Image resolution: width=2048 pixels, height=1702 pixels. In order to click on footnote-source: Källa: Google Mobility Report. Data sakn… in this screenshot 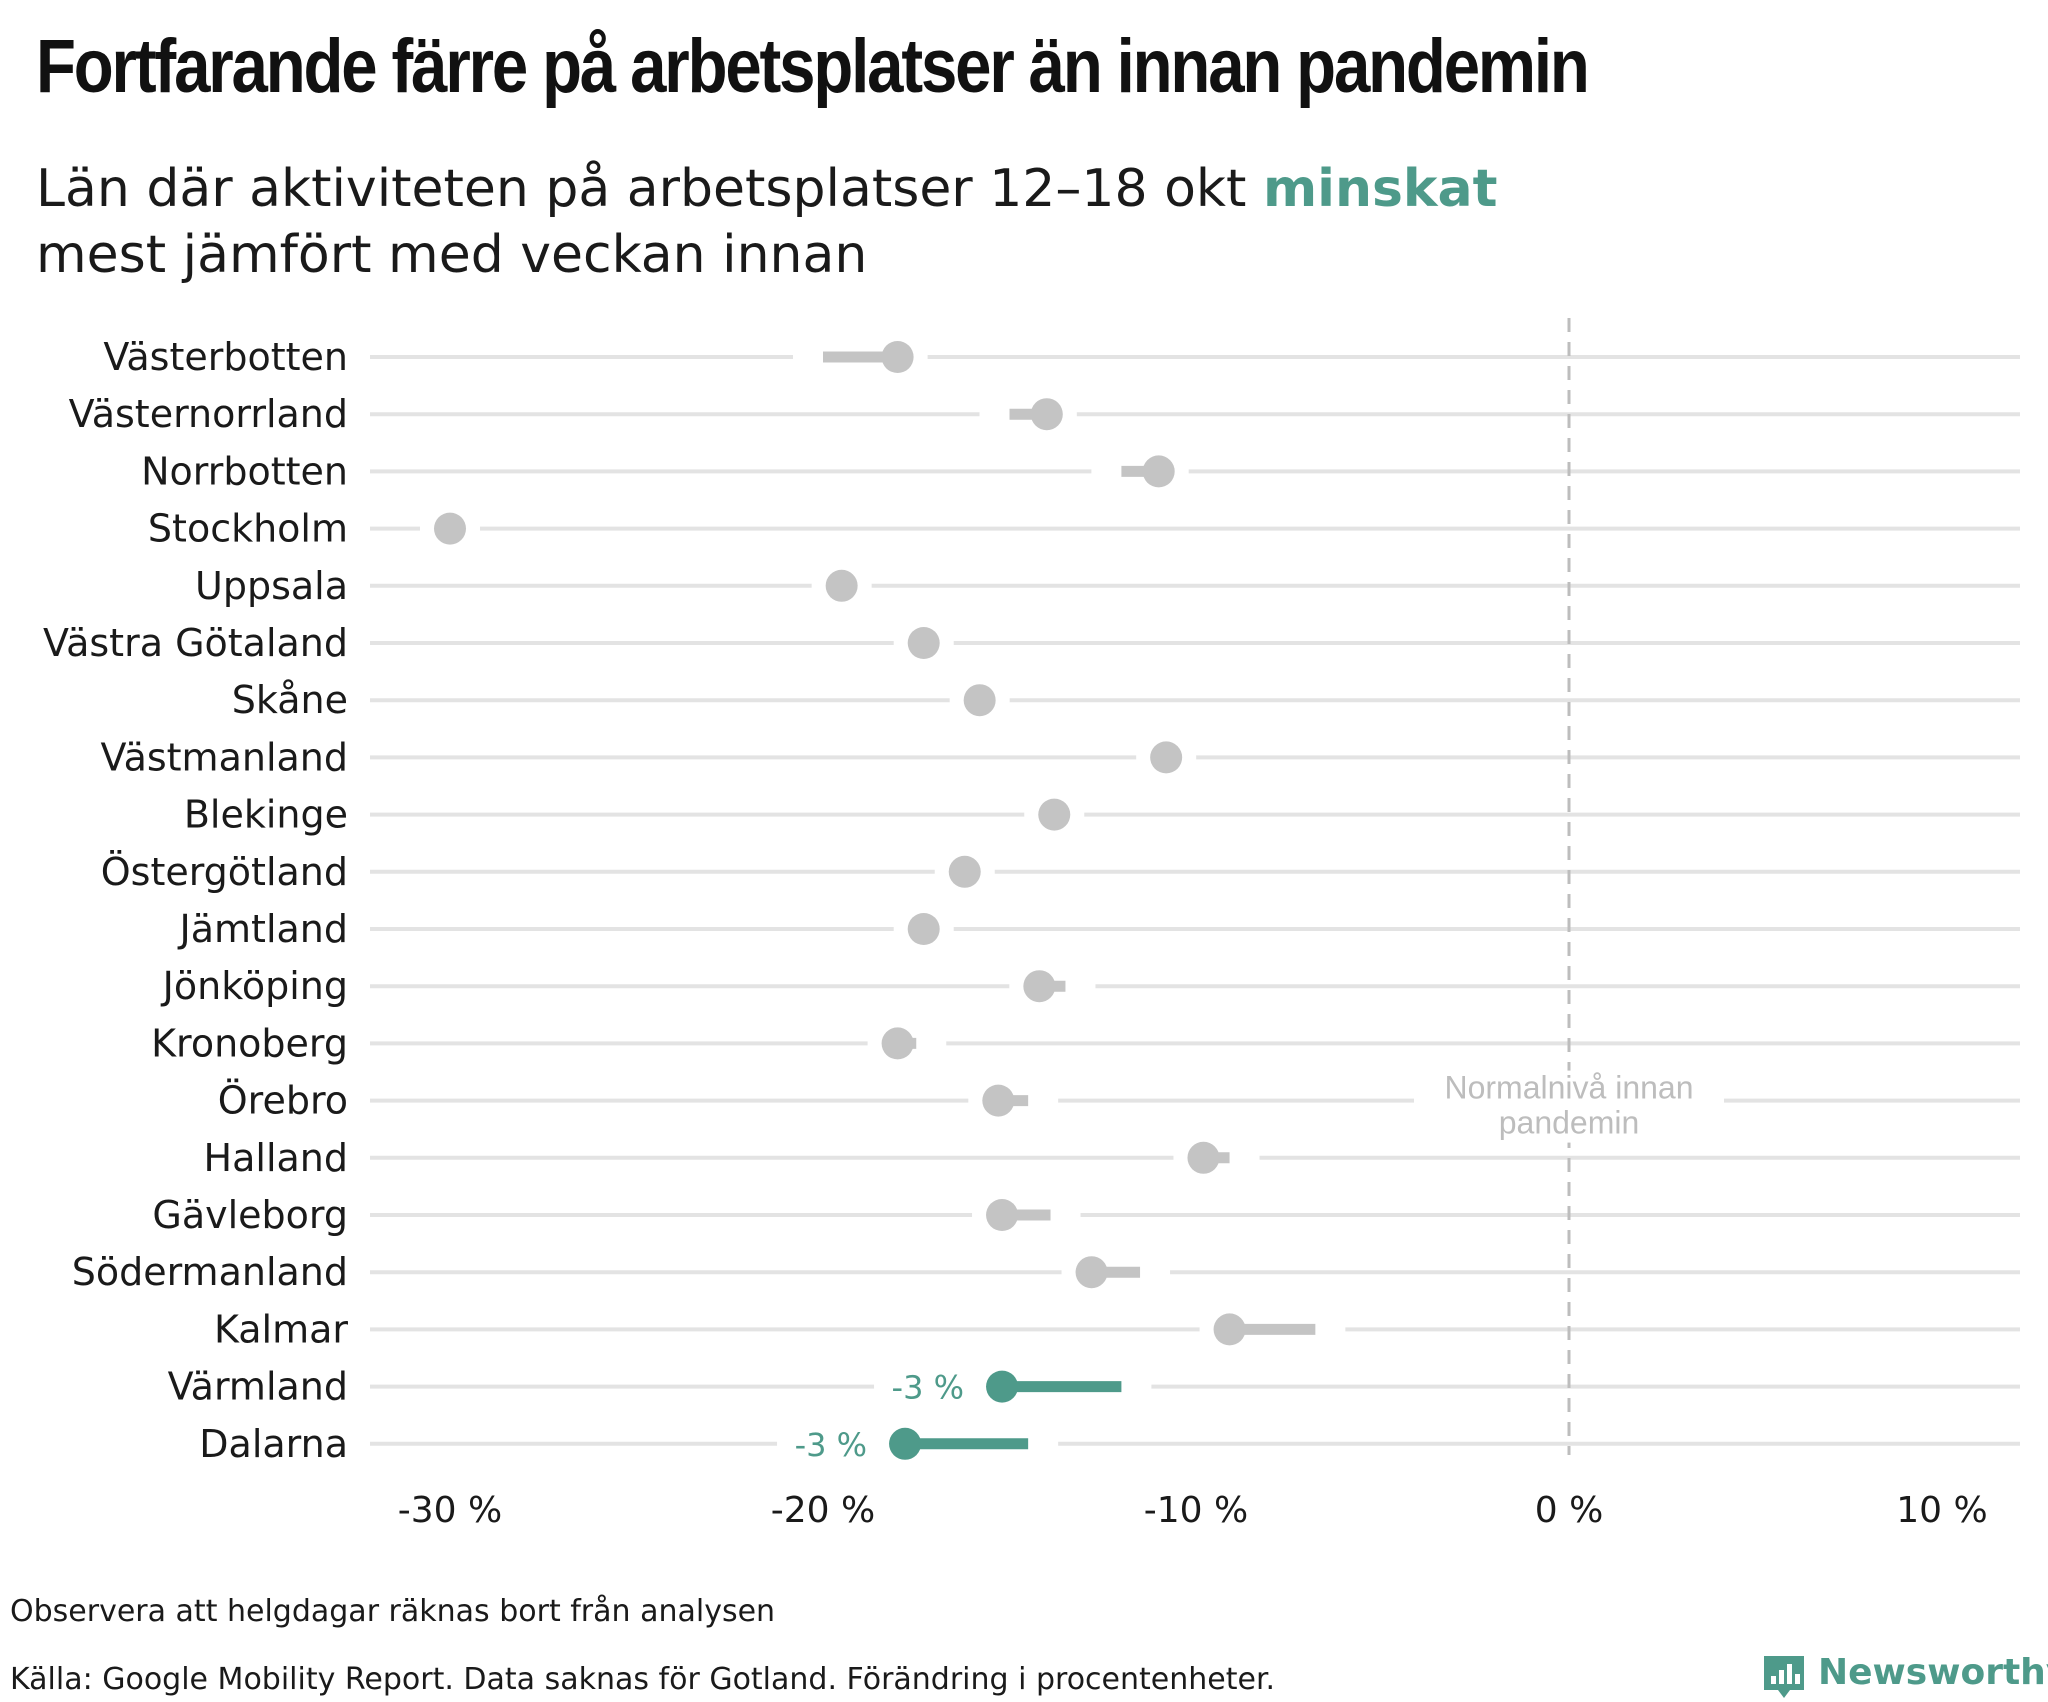, I will do `click(643, 1679)`.